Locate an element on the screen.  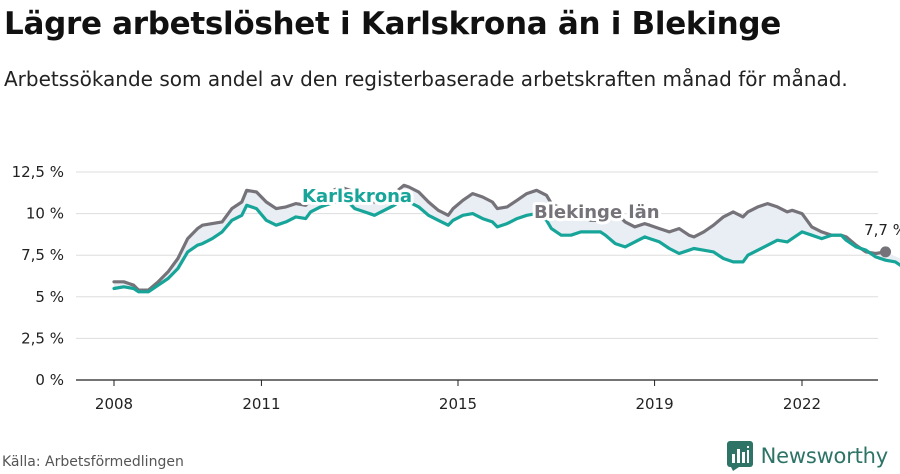
x-tick-label: 2022 is located at coordinates (802, 404).